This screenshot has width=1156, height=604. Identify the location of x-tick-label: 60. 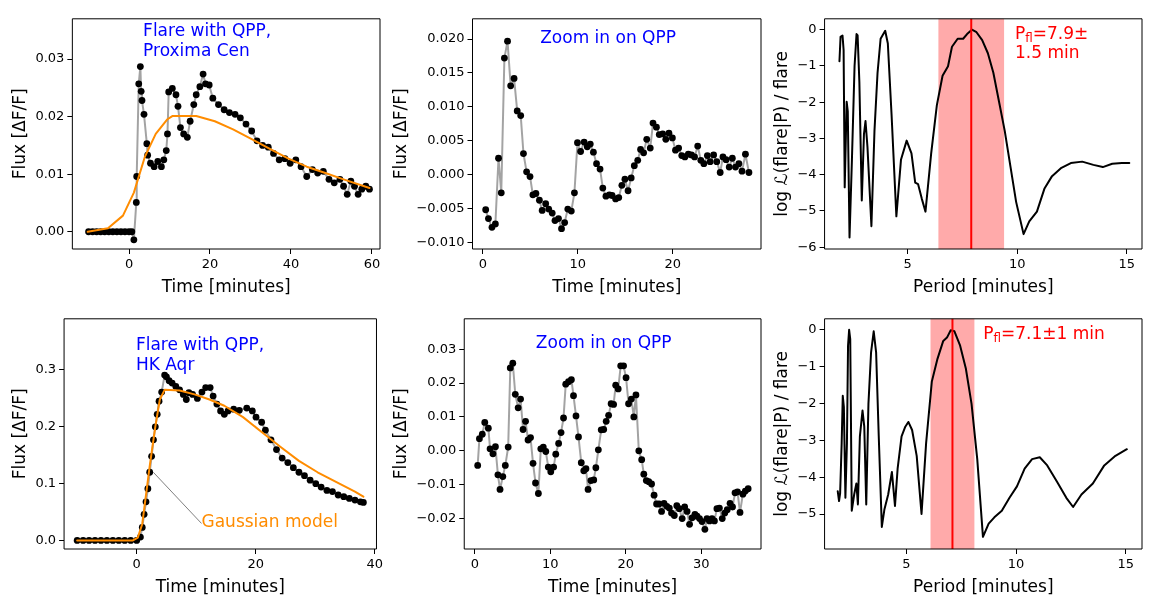
(372, 264).